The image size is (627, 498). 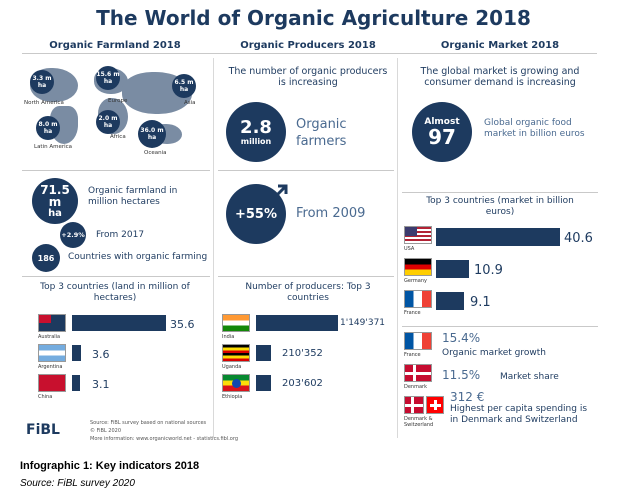 What do you see at coordinates (44, 103) in the screenshot?
I see `region-label: North America` at bounding box center [44, 103].